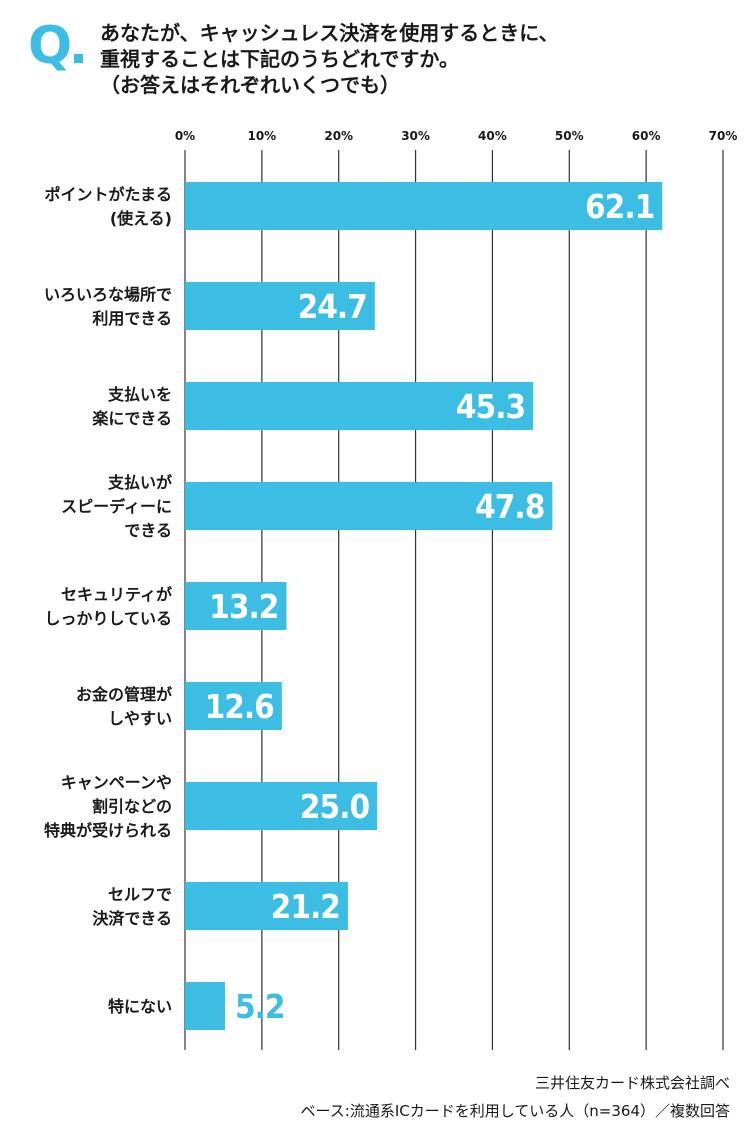  What do you see at coordinates (132, 806) in the screenshot?
I see `category-label: 割引などの` at bounding box center [132, 806].